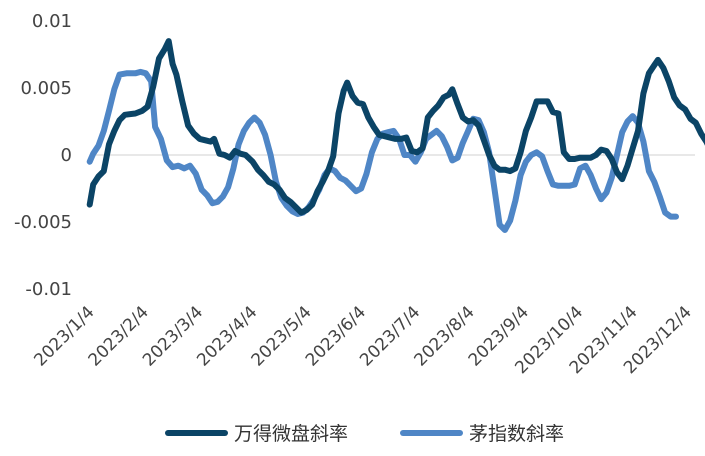 This screenshot has width=705, height=456. I want to click on legend-label-series-1: 万得微盘斜率, so click(291, 434).